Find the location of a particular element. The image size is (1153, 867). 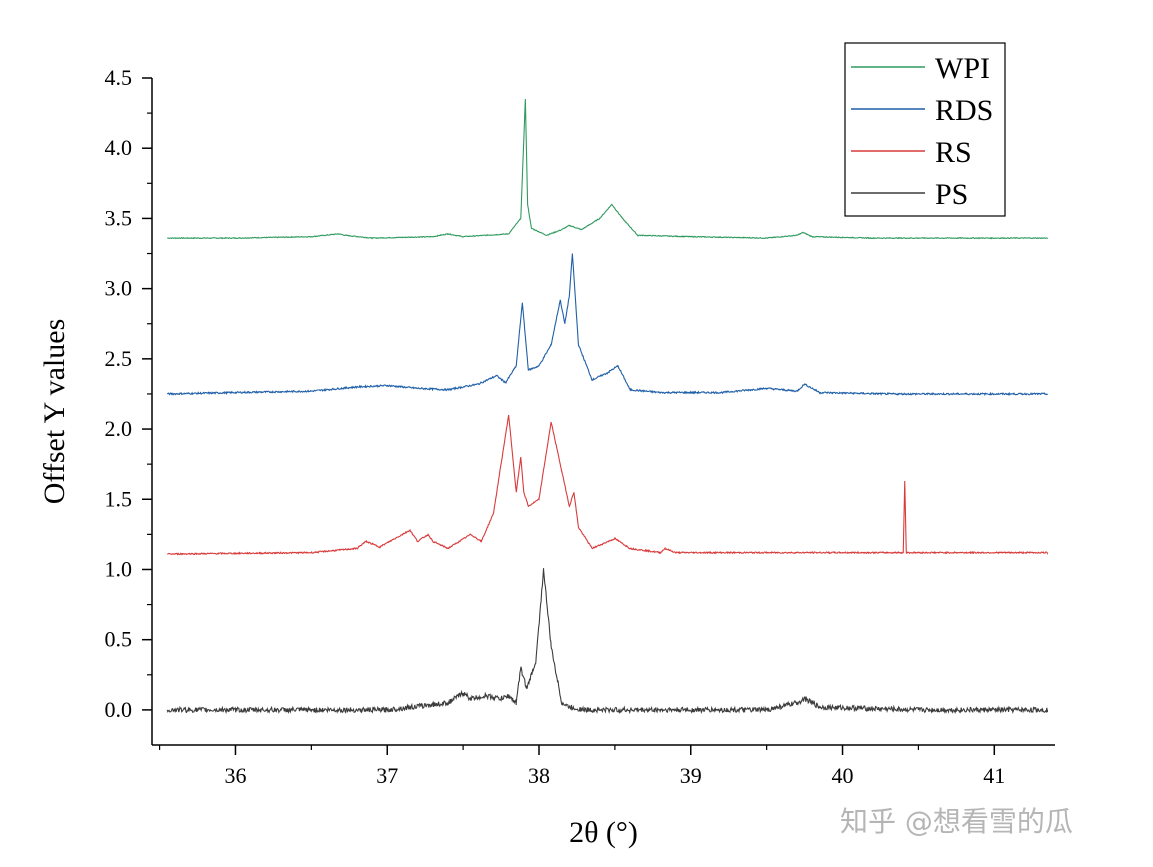

legend-label-rds: RDS is located at coordinates (964, 110).